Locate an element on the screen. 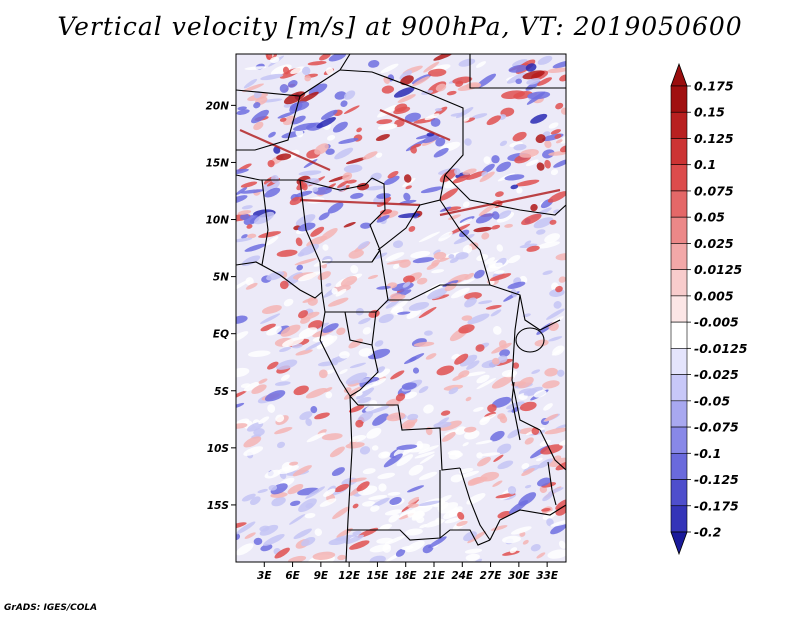 This screenshot has width=800, height=618. border-algeria-niger is located at coordinates (293, 75).